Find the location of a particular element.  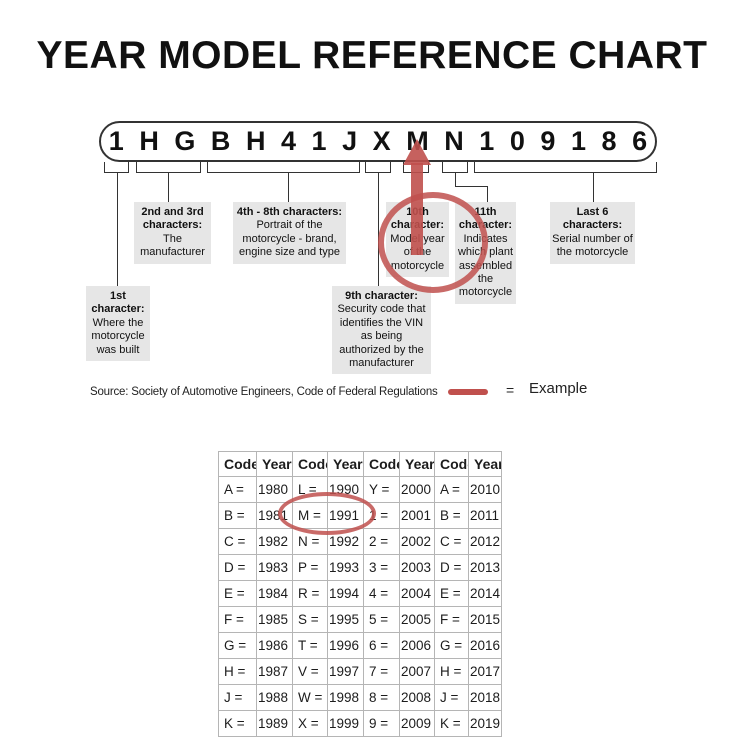

code-cell: G = is located at coordinates (451, 645).